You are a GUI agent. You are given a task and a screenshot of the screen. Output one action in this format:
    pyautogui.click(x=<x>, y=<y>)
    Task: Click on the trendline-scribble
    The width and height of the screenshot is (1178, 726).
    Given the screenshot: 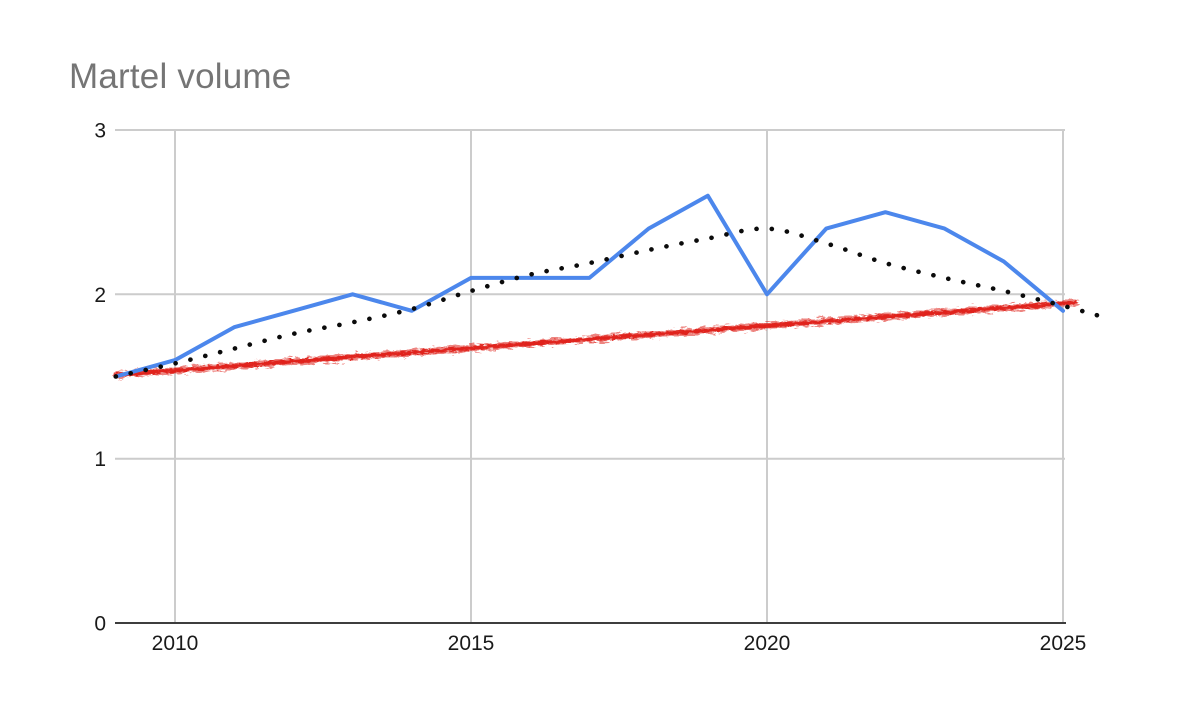 What is the action you would take?
    pyautogui.click(x=595, y=339)
    